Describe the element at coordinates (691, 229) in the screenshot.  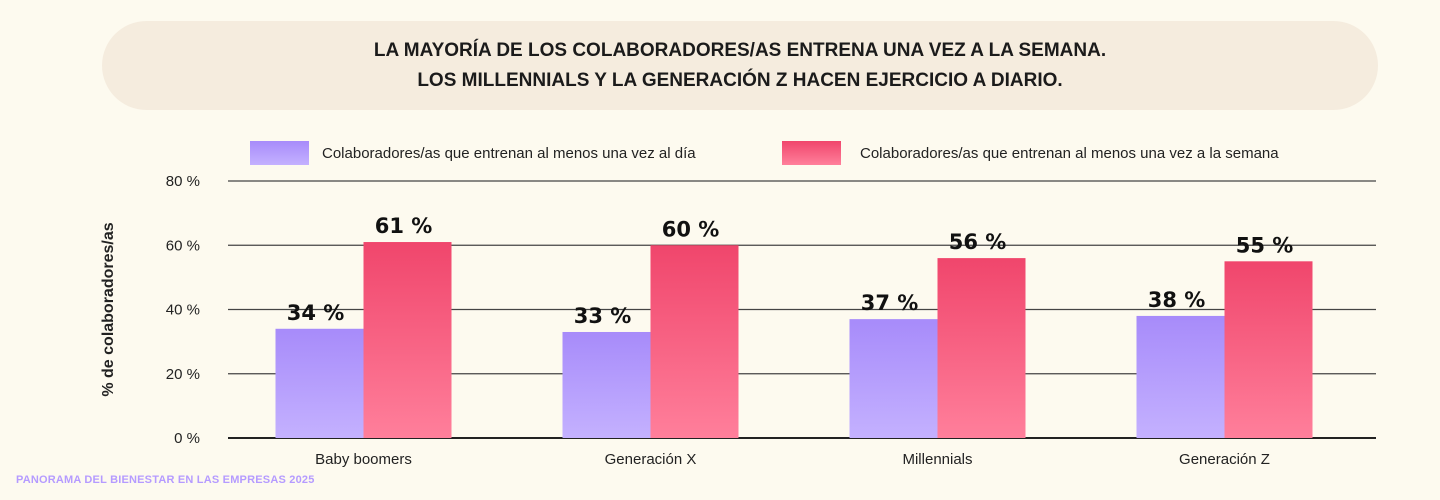
I see `data-label: 60 %` at that location.